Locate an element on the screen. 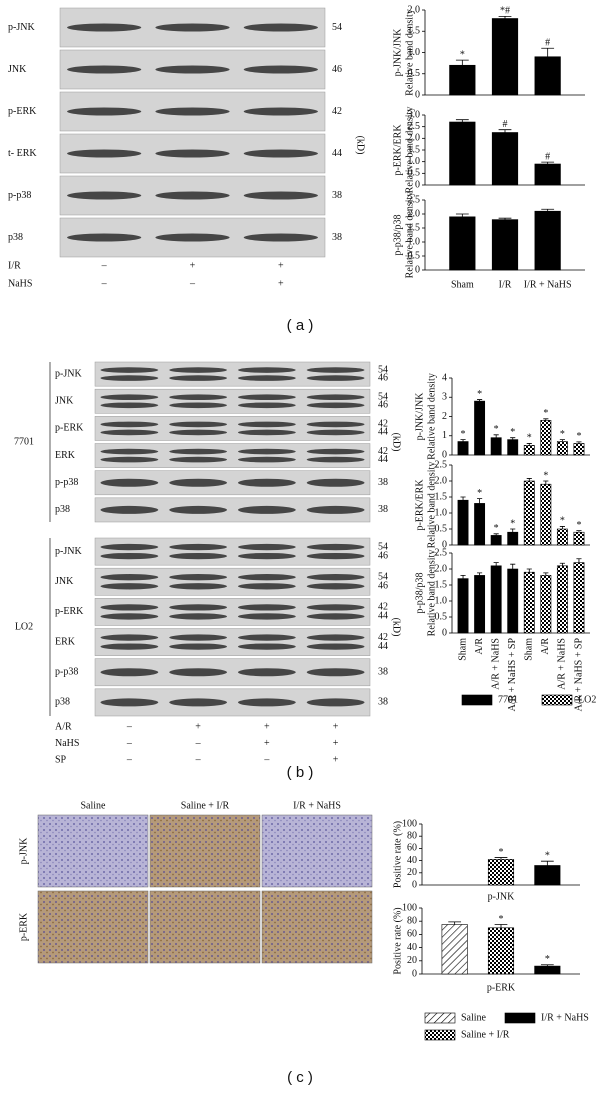  row-label: p-p38 is located at coordinates (19, 195).